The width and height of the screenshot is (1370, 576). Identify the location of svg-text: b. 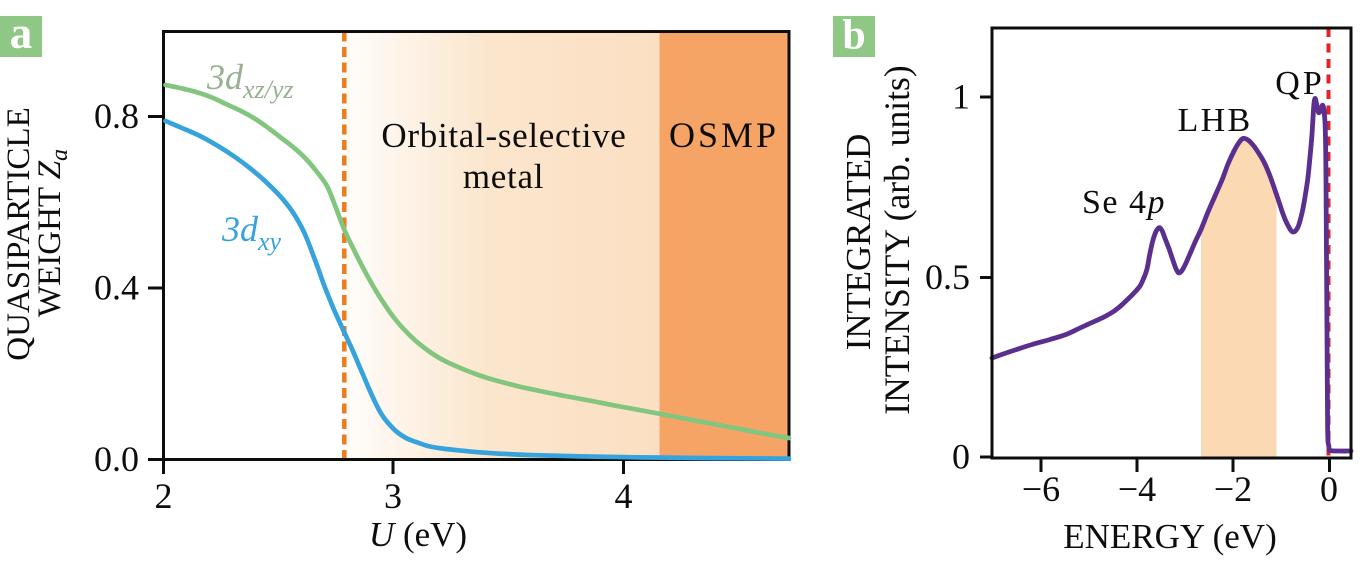
(853, 36).